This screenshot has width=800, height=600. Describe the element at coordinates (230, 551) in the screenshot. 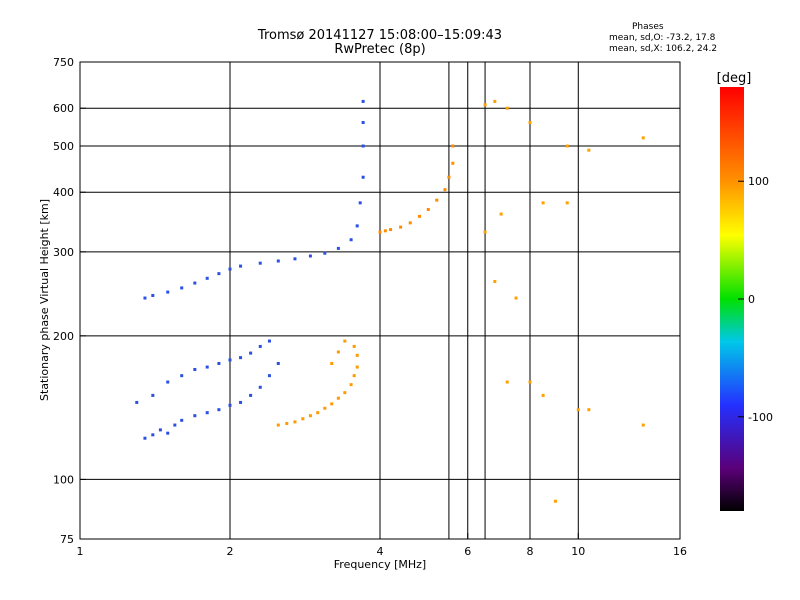

I see `x-tick-label: 2` at that location.